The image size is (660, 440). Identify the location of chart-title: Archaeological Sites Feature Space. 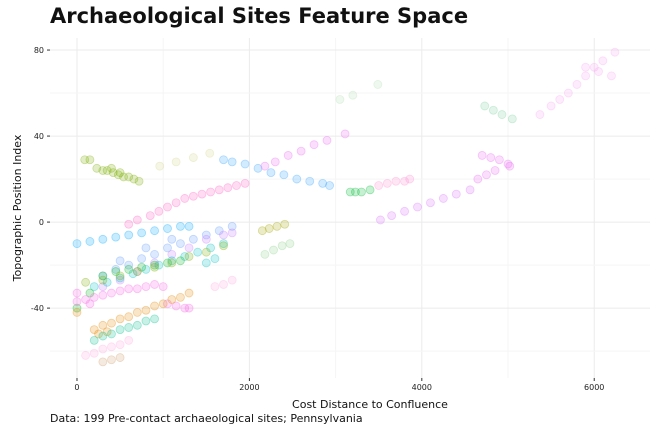
(259, 16).